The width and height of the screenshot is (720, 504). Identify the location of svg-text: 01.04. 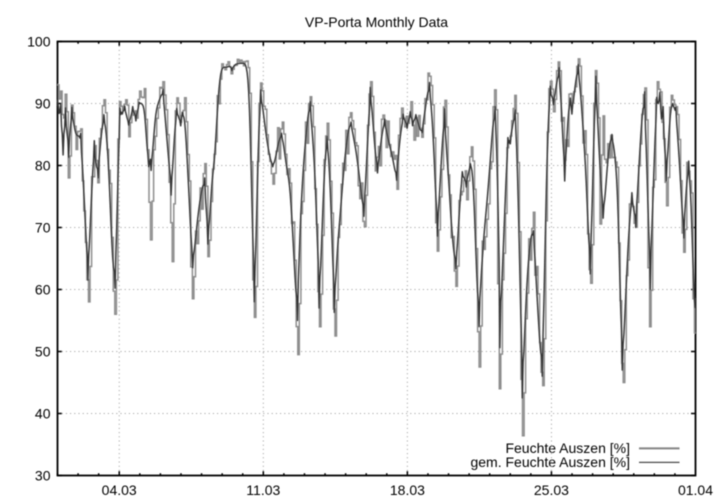
(695, 490).